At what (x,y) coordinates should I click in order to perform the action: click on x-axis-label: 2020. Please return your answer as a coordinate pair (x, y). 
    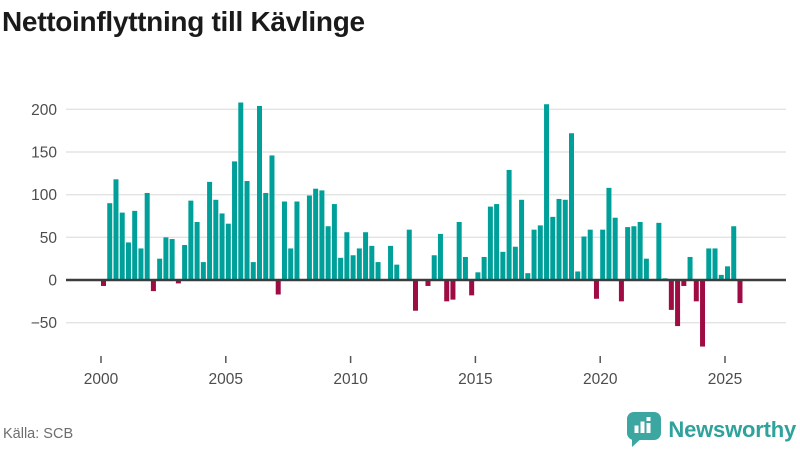
    Looking at the image, I should click on (600, 379).